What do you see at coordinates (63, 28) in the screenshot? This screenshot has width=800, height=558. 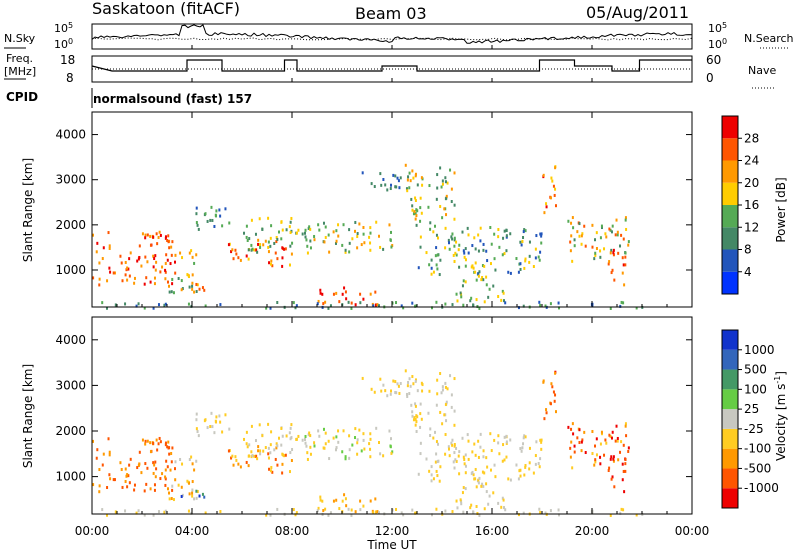 I see `noise-left-top-tick: 105` at bounding box center [63, 28].